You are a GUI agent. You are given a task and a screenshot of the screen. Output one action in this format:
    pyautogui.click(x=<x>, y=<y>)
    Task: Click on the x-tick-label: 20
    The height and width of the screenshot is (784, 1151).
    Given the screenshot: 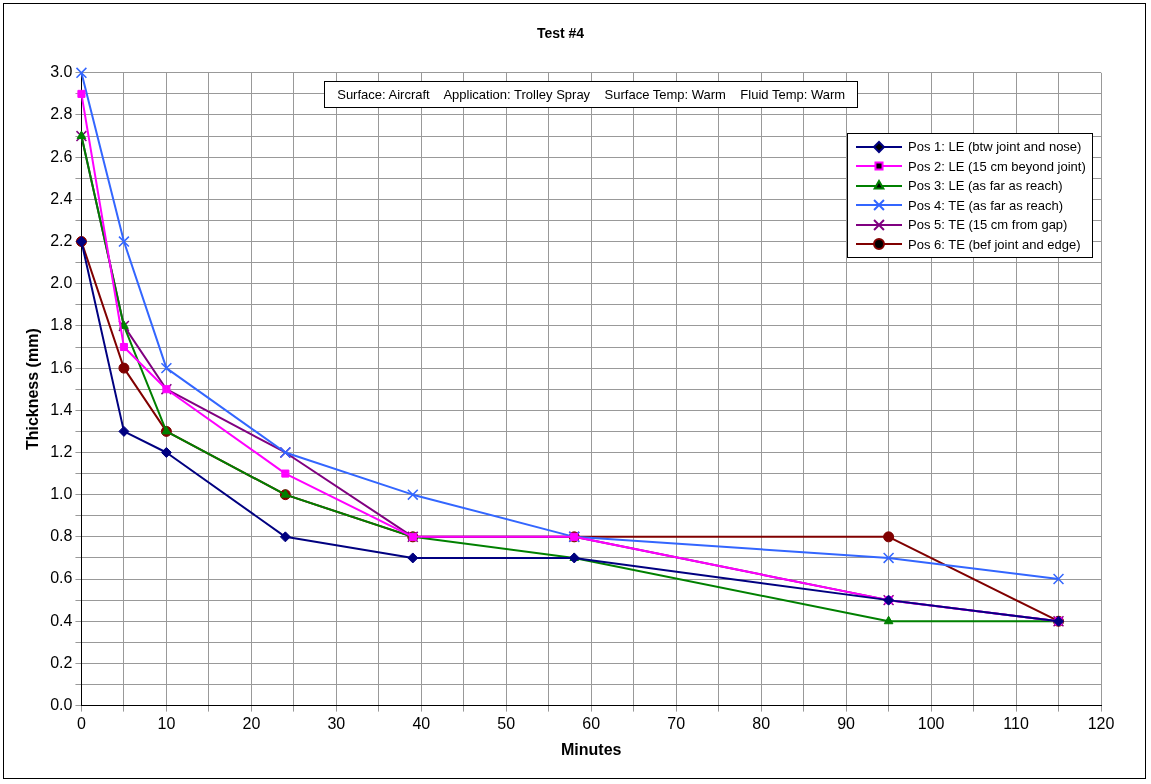 What is the action you would take?
    pyautogui.click(x=251, y=723)
    